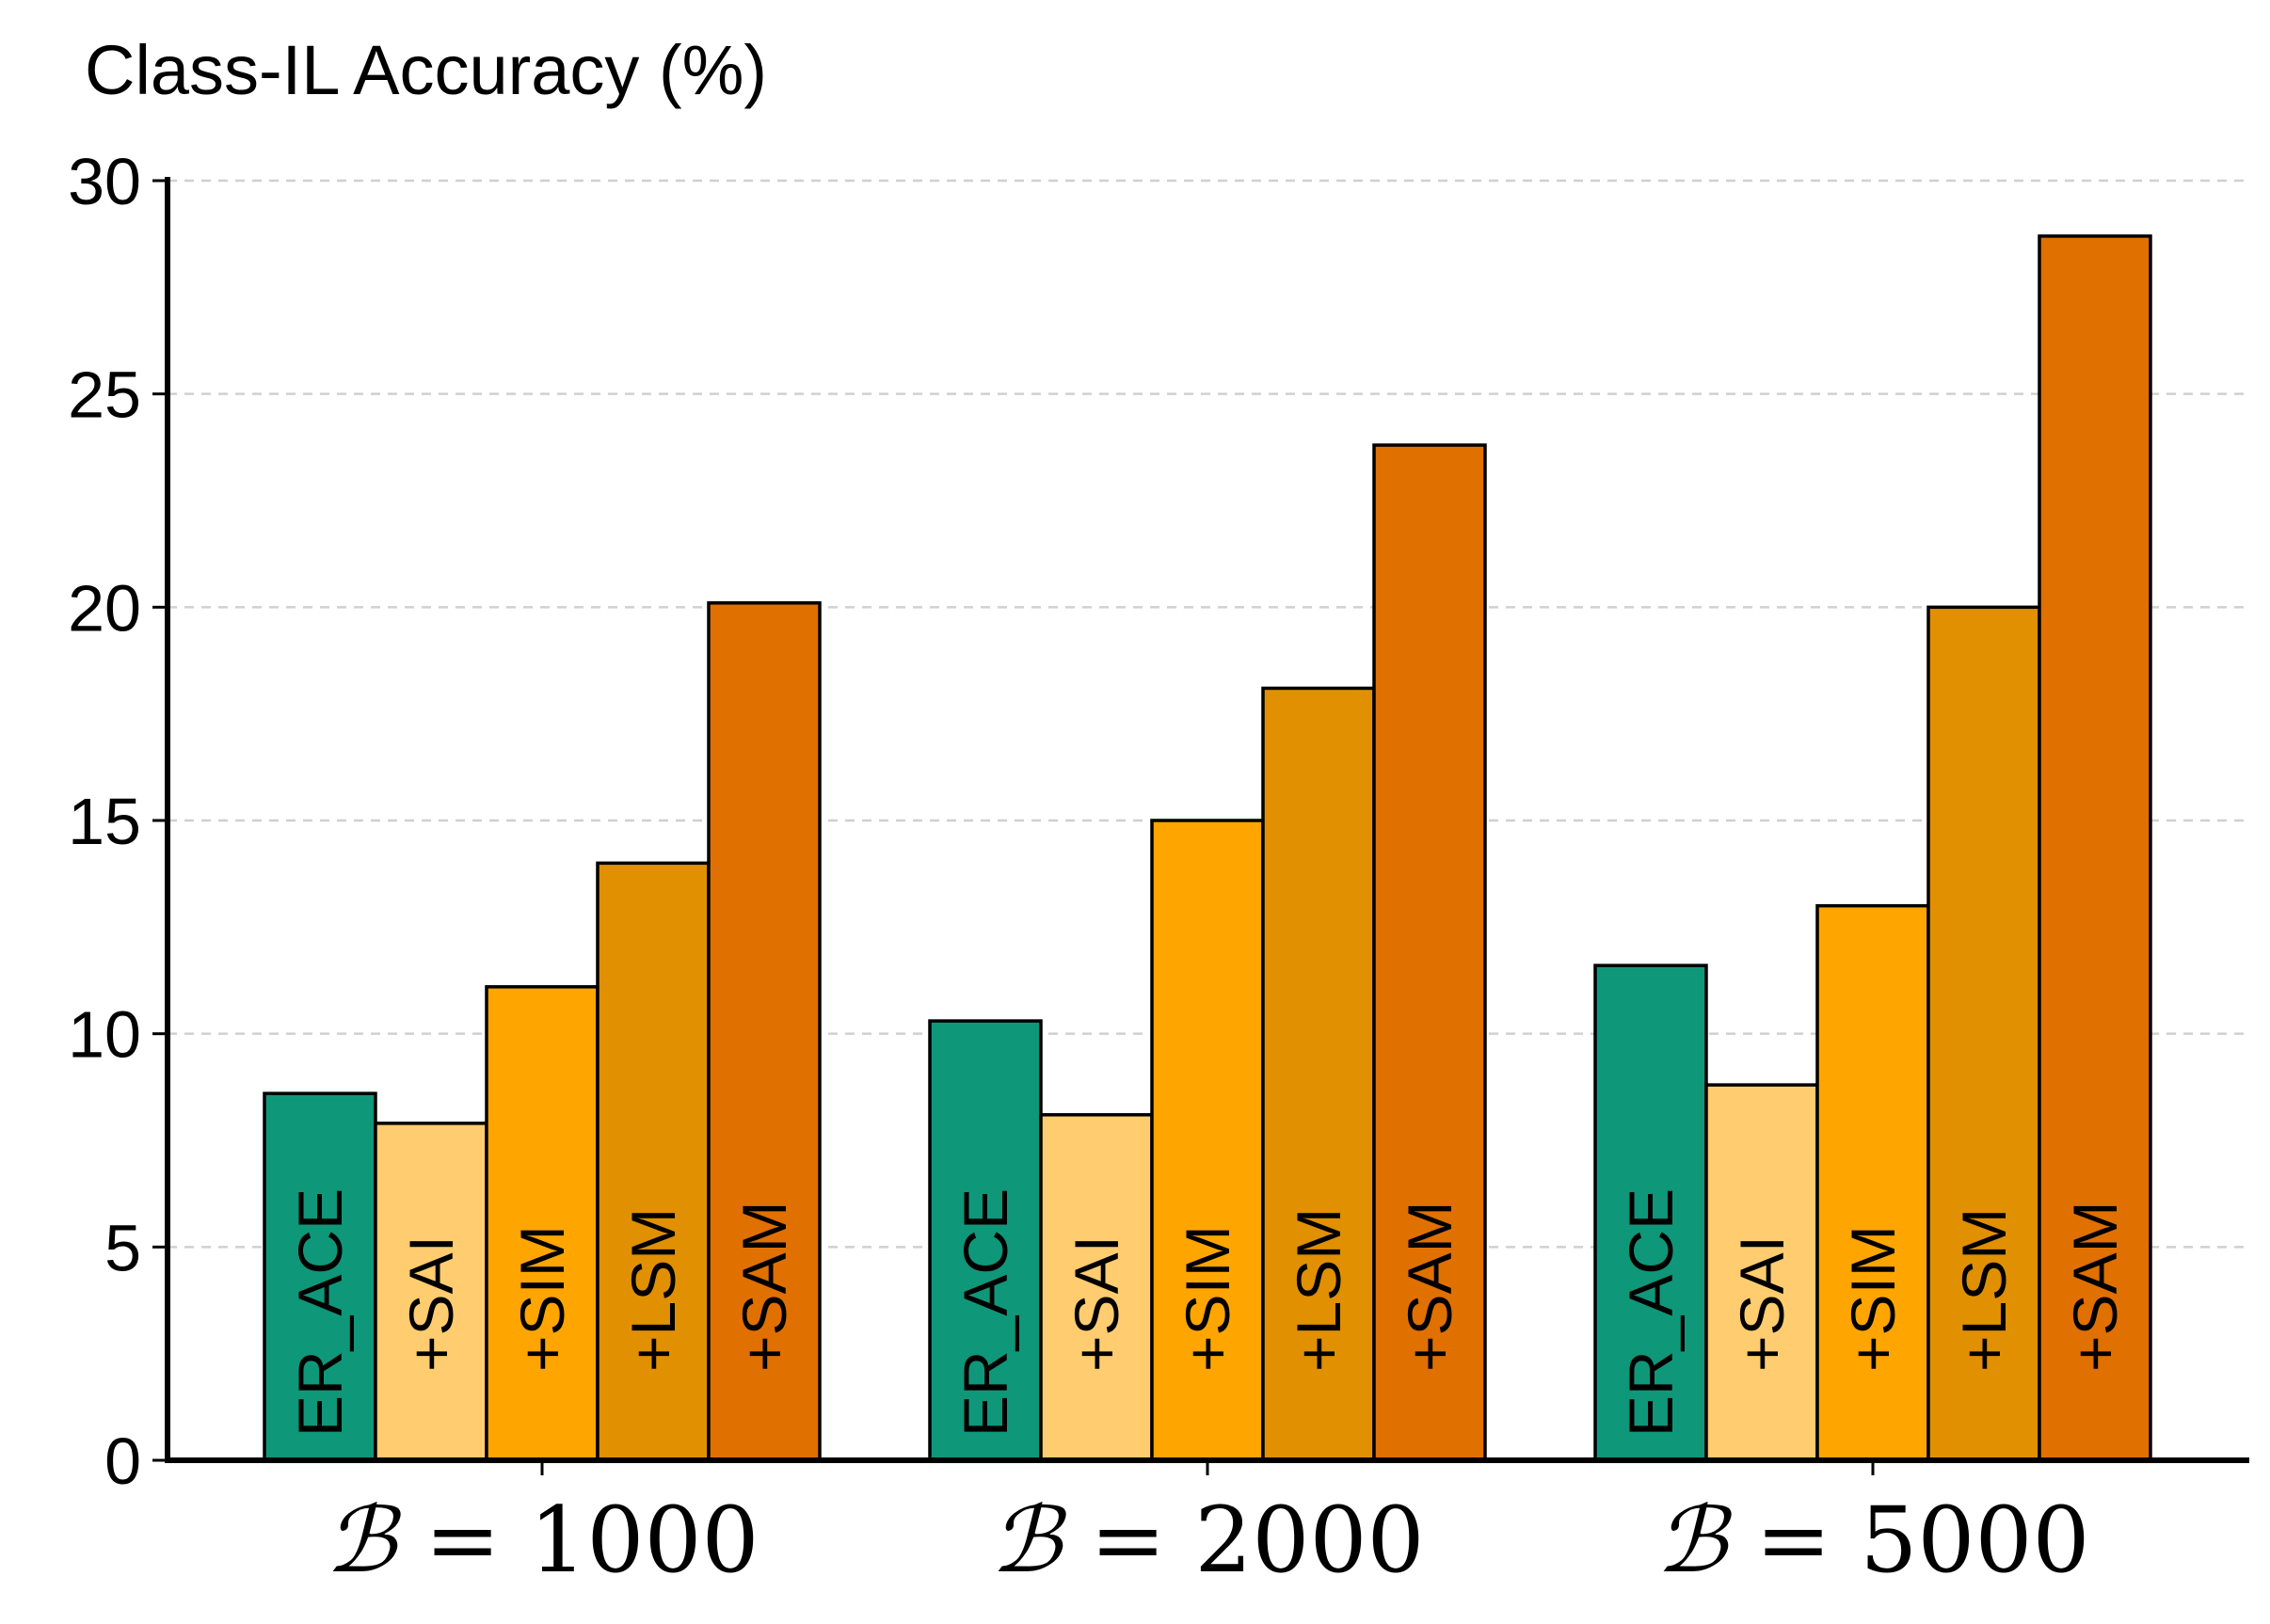 The image size is (2270, 1624). I want to click on x-tick-value: = 5000, so click(1908, 1540).